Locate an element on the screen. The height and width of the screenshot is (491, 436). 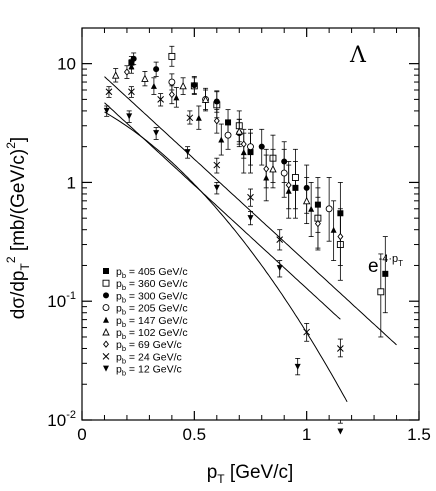
legend-label: pb = 205 GeV/c is located at coordinates (152, 310).